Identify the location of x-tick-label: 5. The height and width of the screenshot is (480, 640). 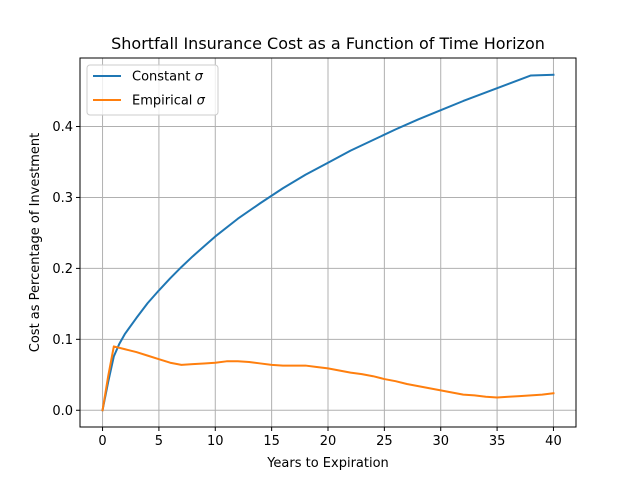
(159, 441).